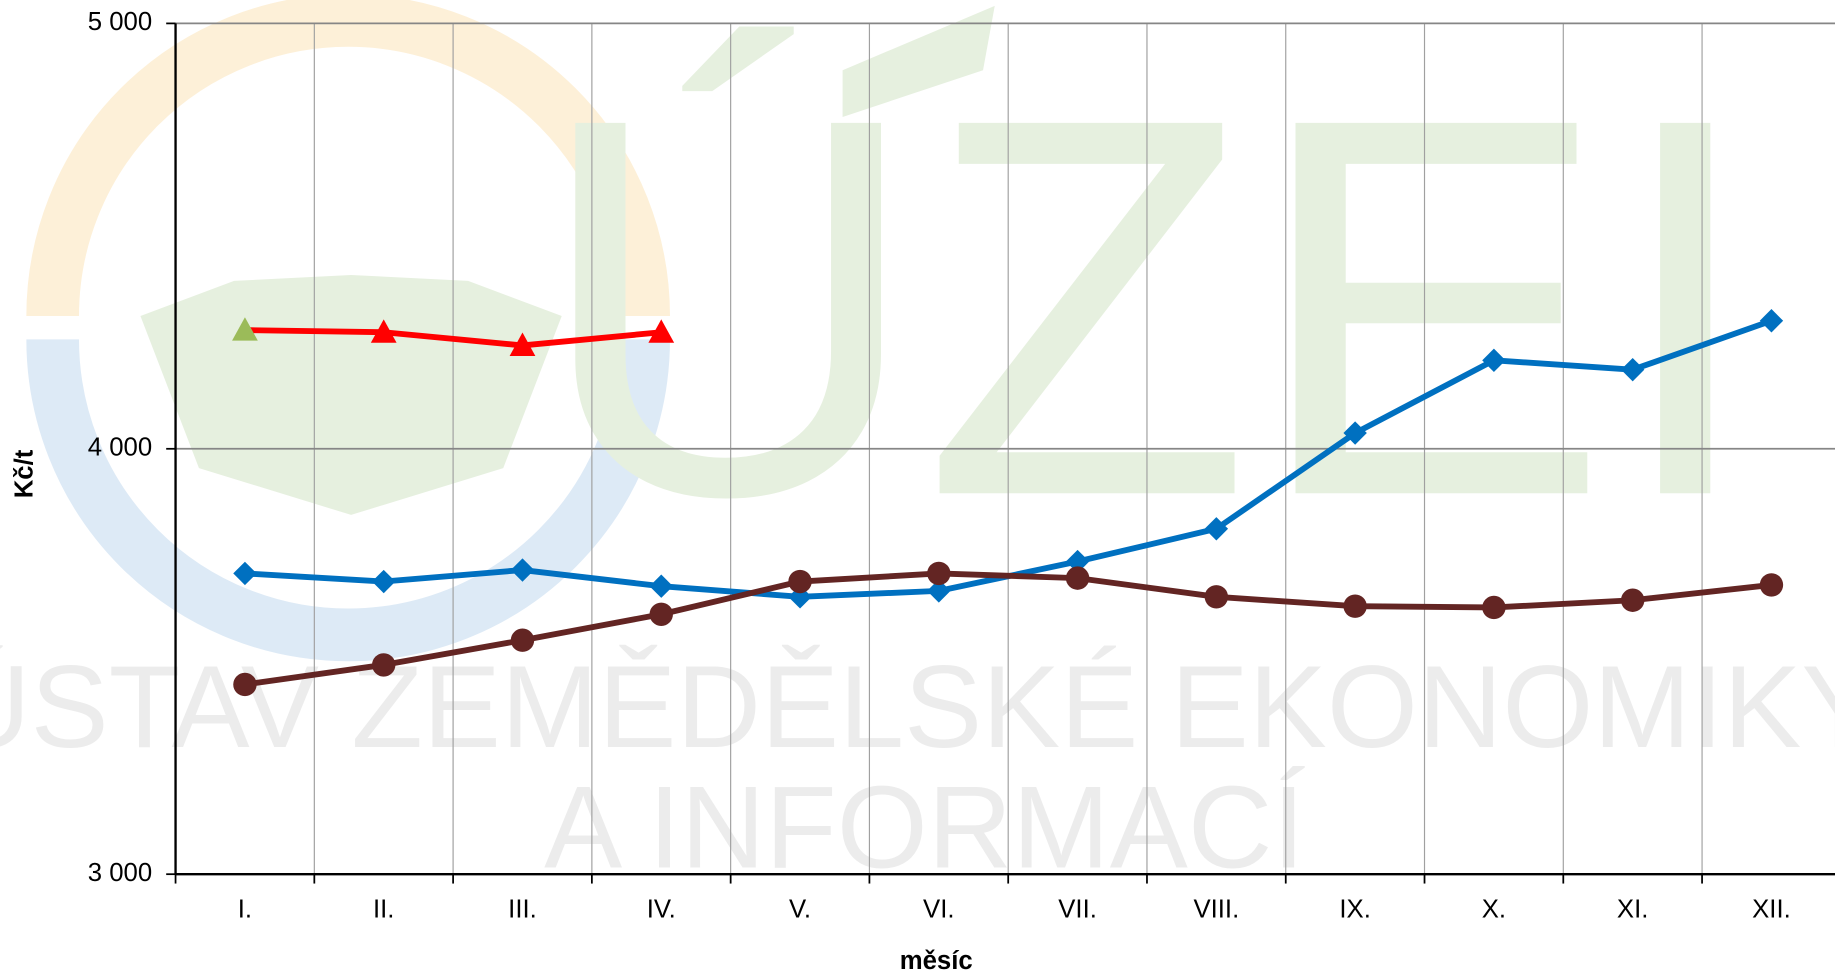  Describe the element at coordinates (1632, 909) in the screenshot. I see `x-tick-label: XI.` at that location.